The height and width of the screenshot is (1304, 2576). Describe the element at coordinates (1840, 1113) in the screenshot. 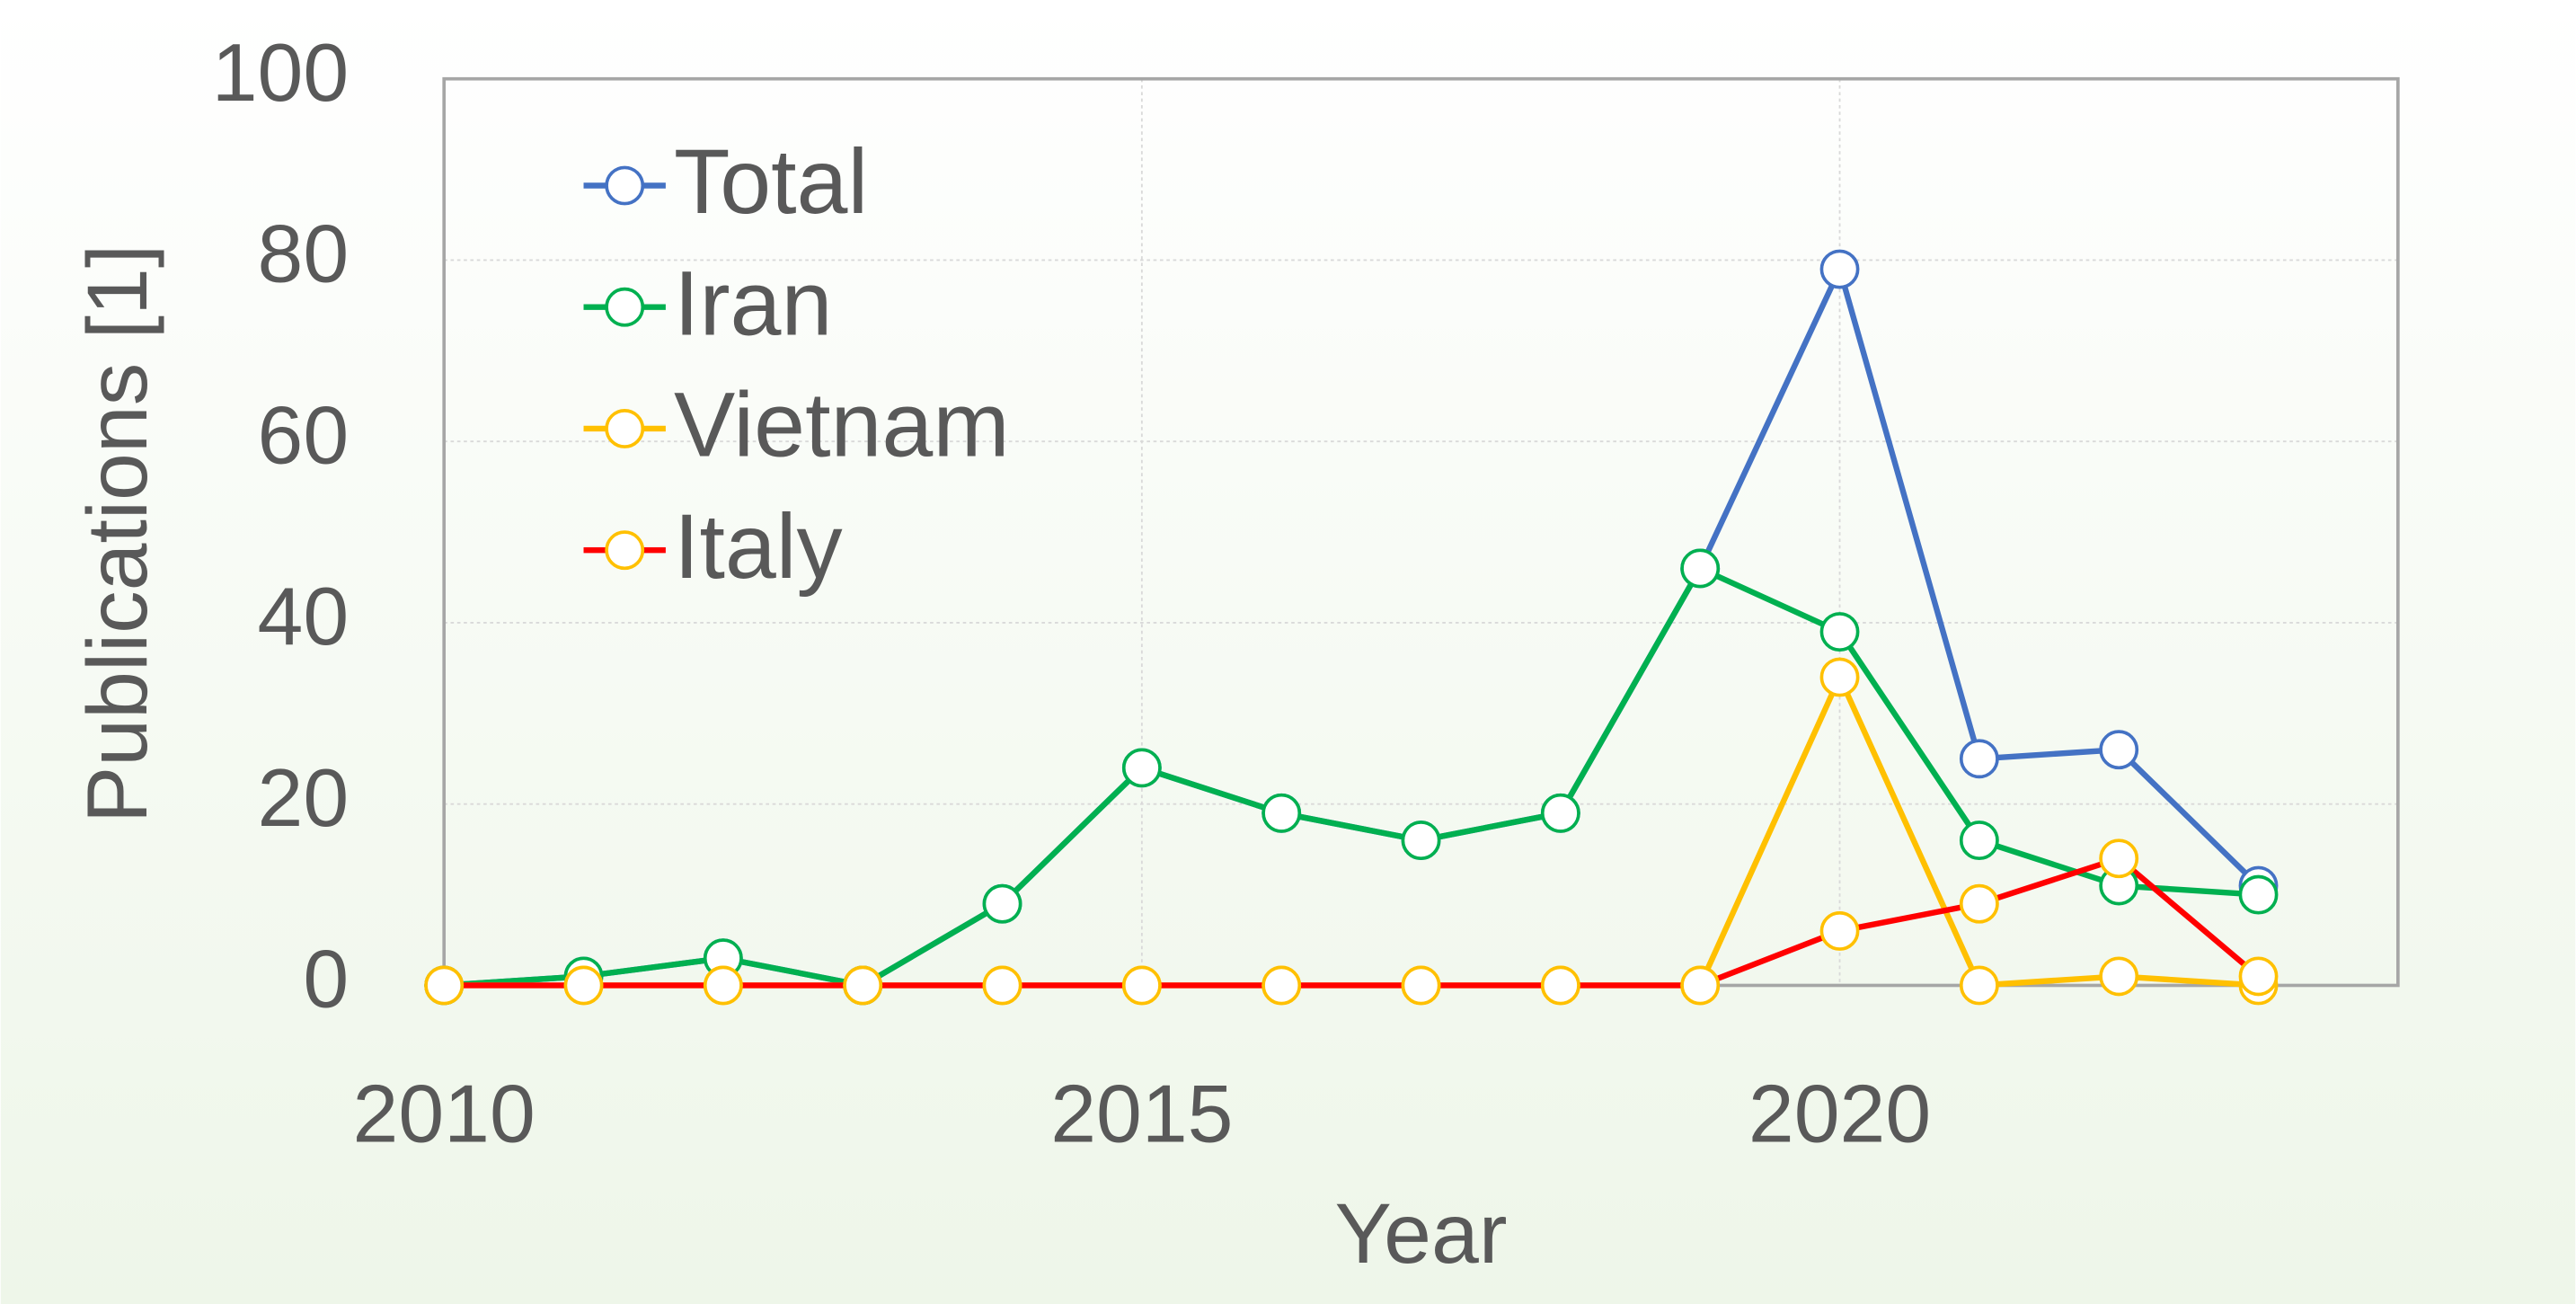

I see `x-tick-label: 2020` at that location.